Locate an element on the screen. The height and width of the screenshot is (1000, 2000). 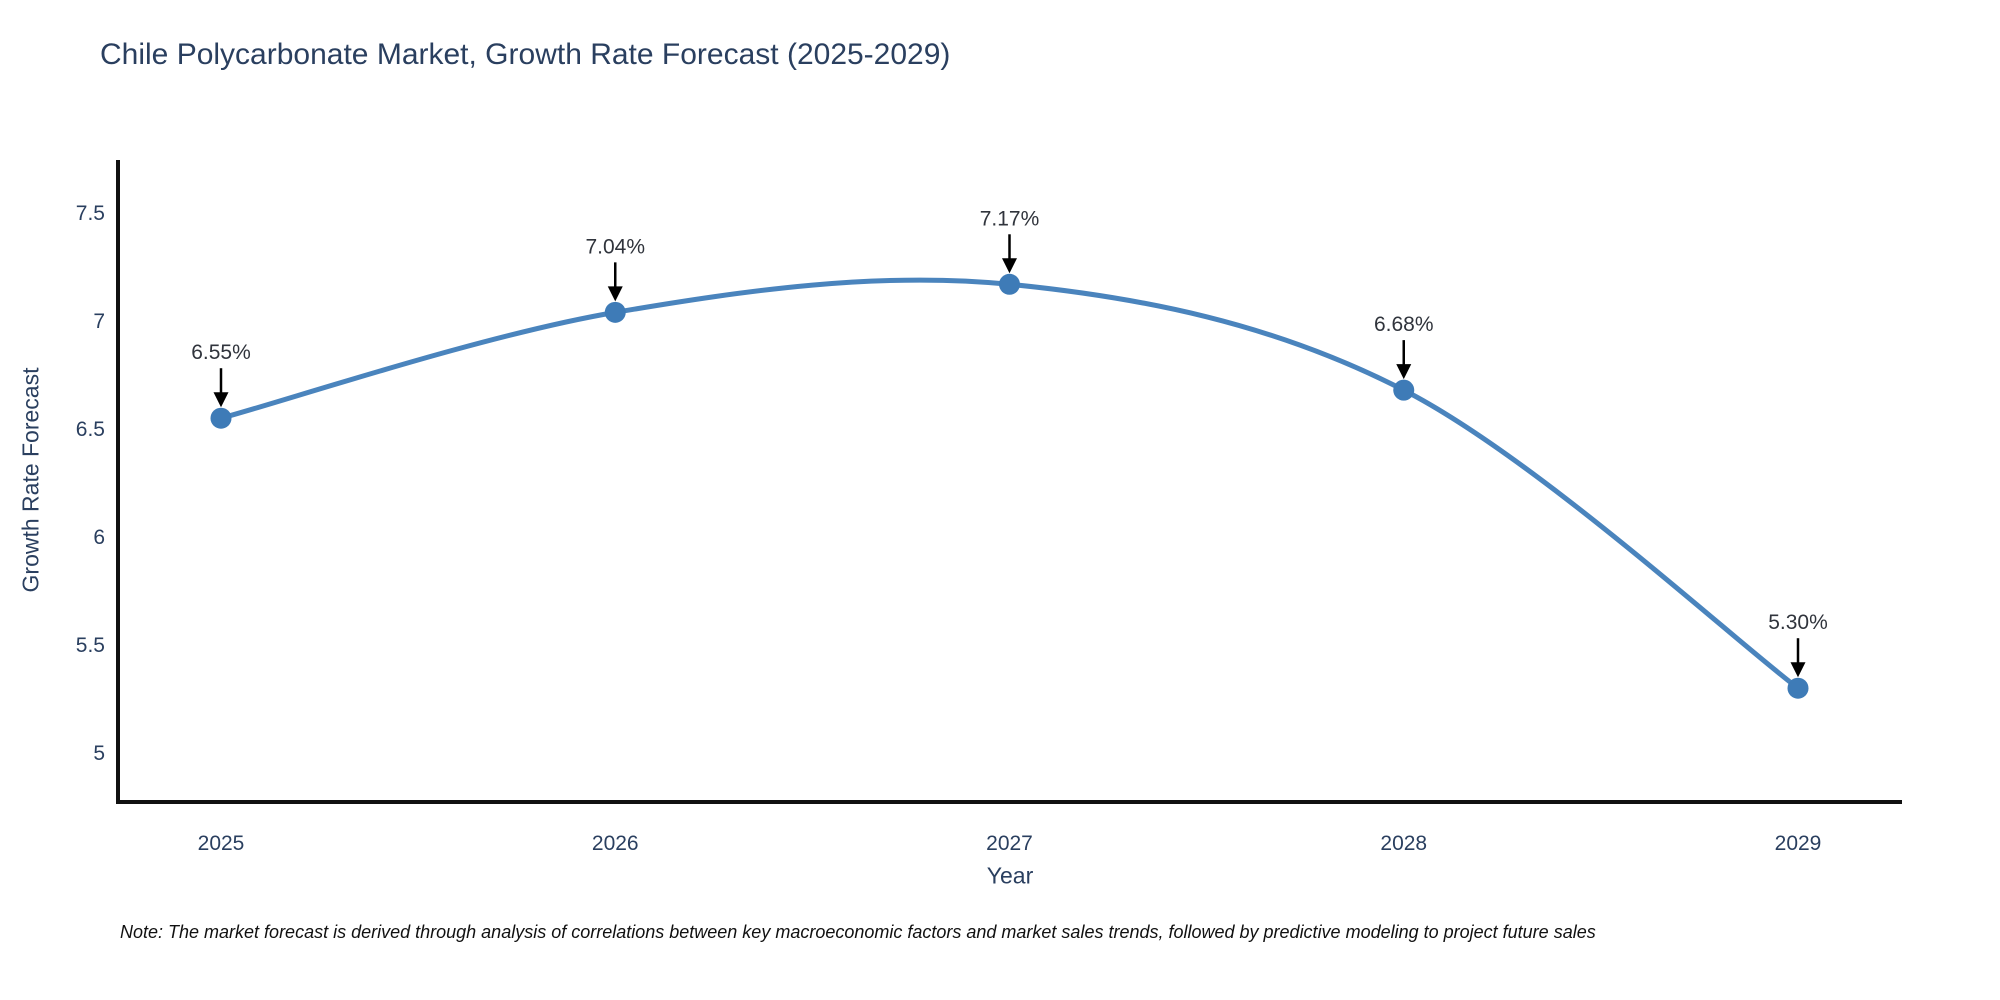
y-tick-label: 5.5 is located at coordinates (90, 645).